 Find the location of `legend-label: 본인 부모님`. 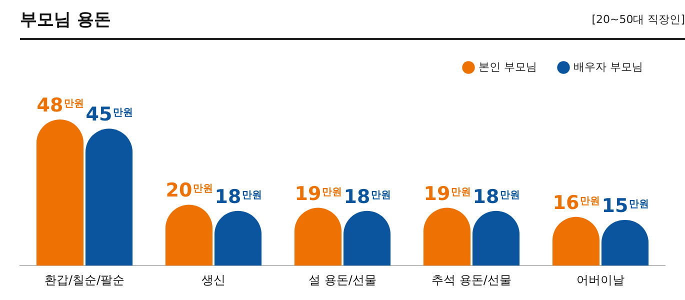

legend-label: 본인 부모님 is located at coordinates (508, 67).